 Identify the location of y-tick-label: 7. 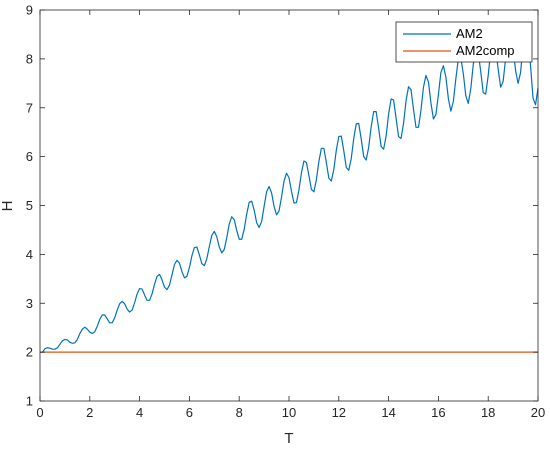
(29, 107).